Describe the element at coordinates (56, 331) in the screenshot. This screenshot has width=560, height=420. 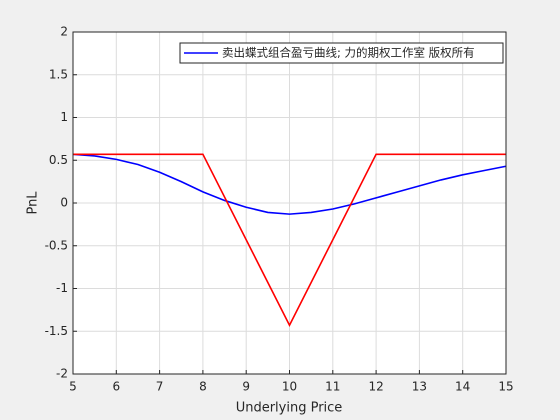
I see `y-tick-label: -1.5` at that location.